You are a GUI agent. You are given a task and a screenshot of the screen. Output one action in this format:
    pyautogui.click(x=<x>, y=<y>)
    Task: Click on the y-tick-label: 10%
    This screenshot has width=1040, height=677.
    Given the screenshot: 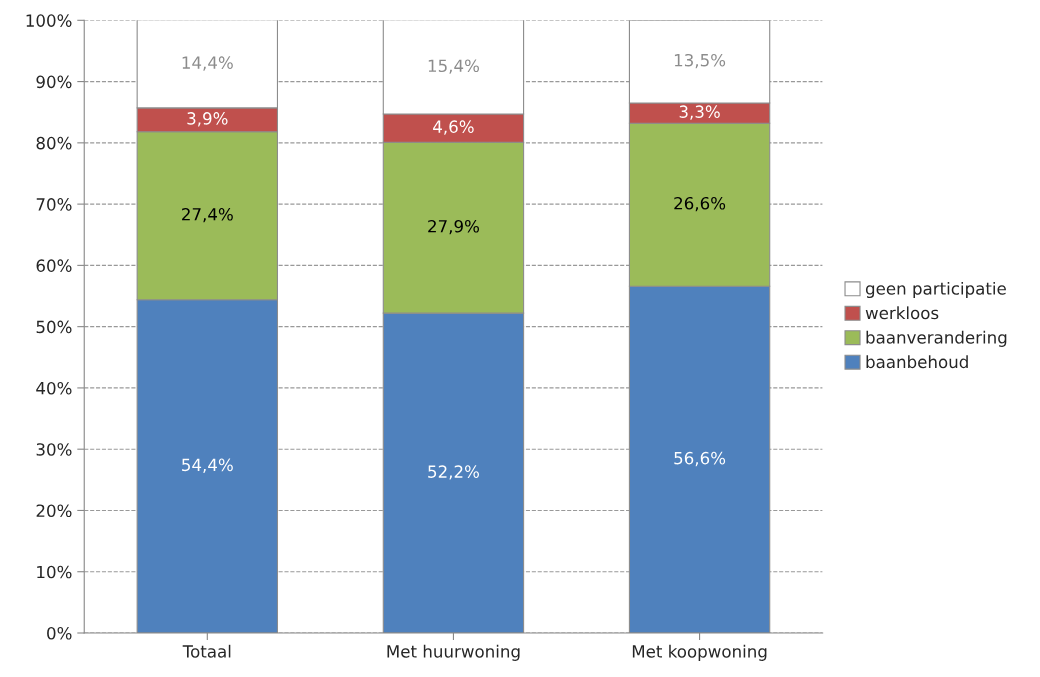 What is the action you would take?
    pyautogui.click(x=54, y=572)
    